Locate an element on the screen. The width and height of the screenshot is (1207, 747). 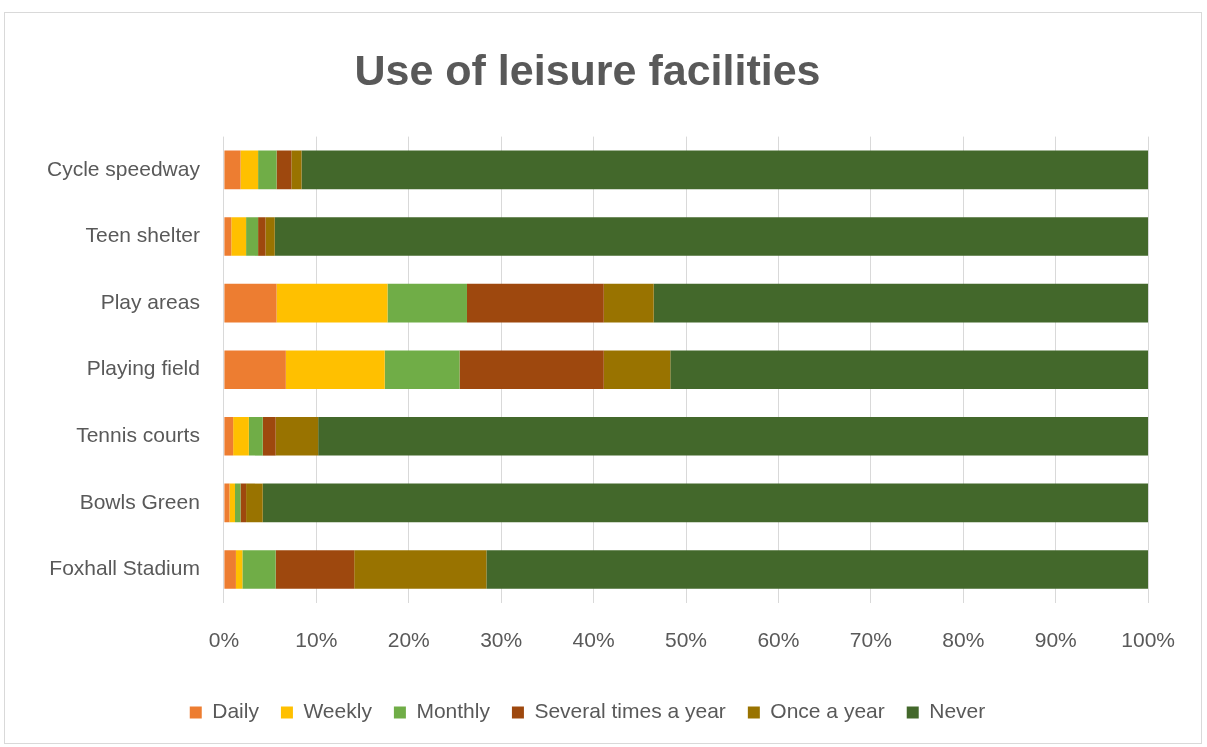
y-tick-label: Bowls Green is located at coordinates (139, 501).